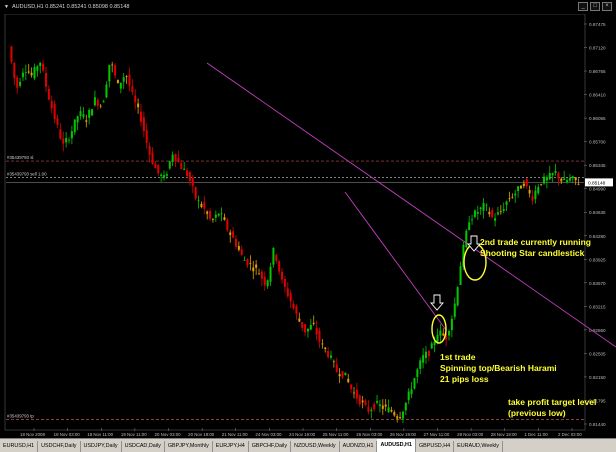 This screenshot has height=452, width=616. What do you see at coordinates (599, 182) in the screenshot?
I see `current-price-box` at bounding box center [599, 182].